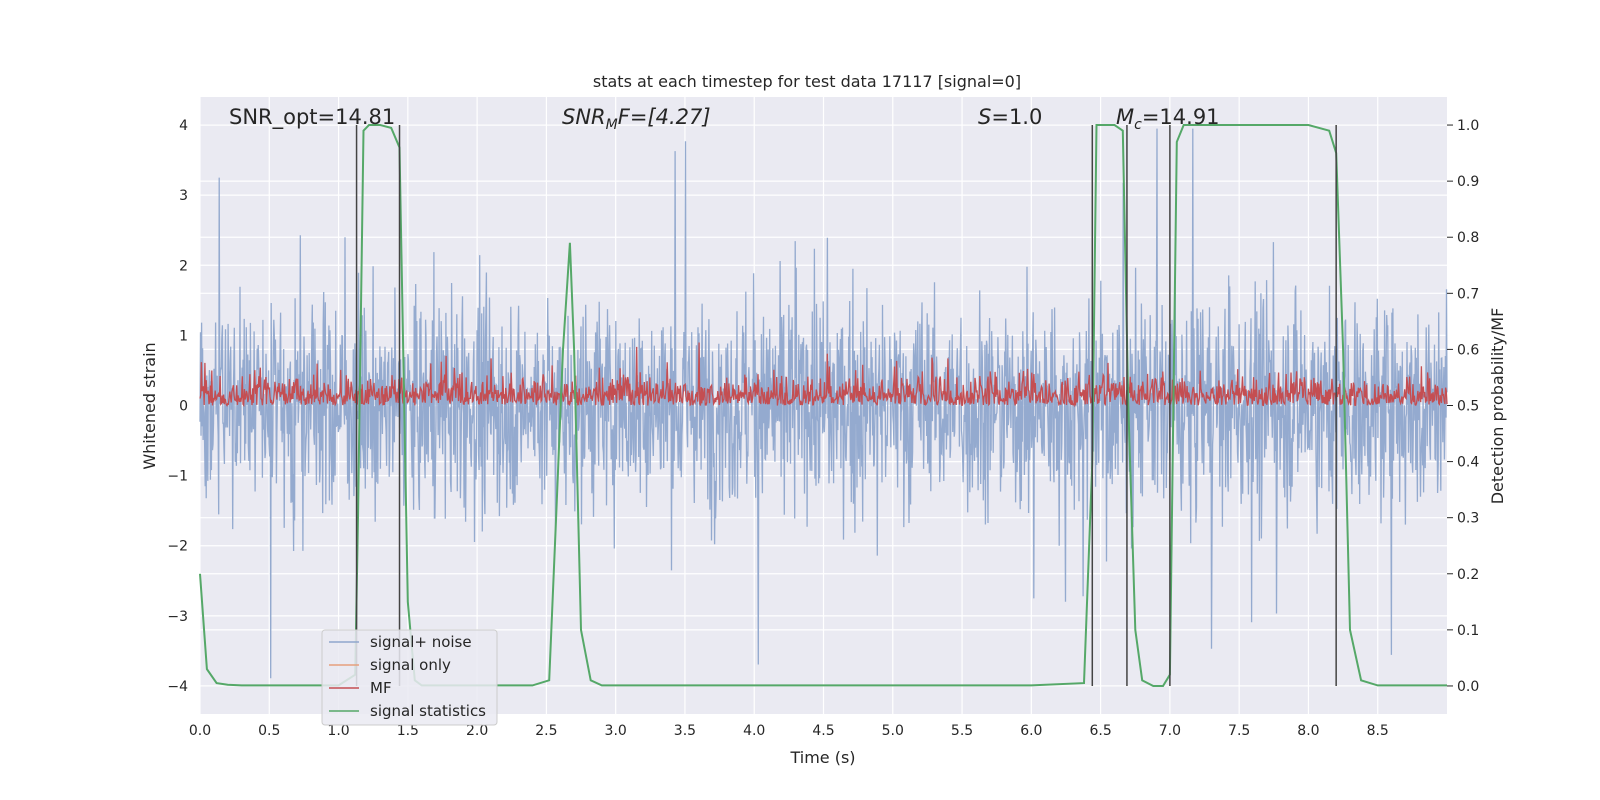  I want to click on x-tick-label: 7.0, so click(1170, 731).